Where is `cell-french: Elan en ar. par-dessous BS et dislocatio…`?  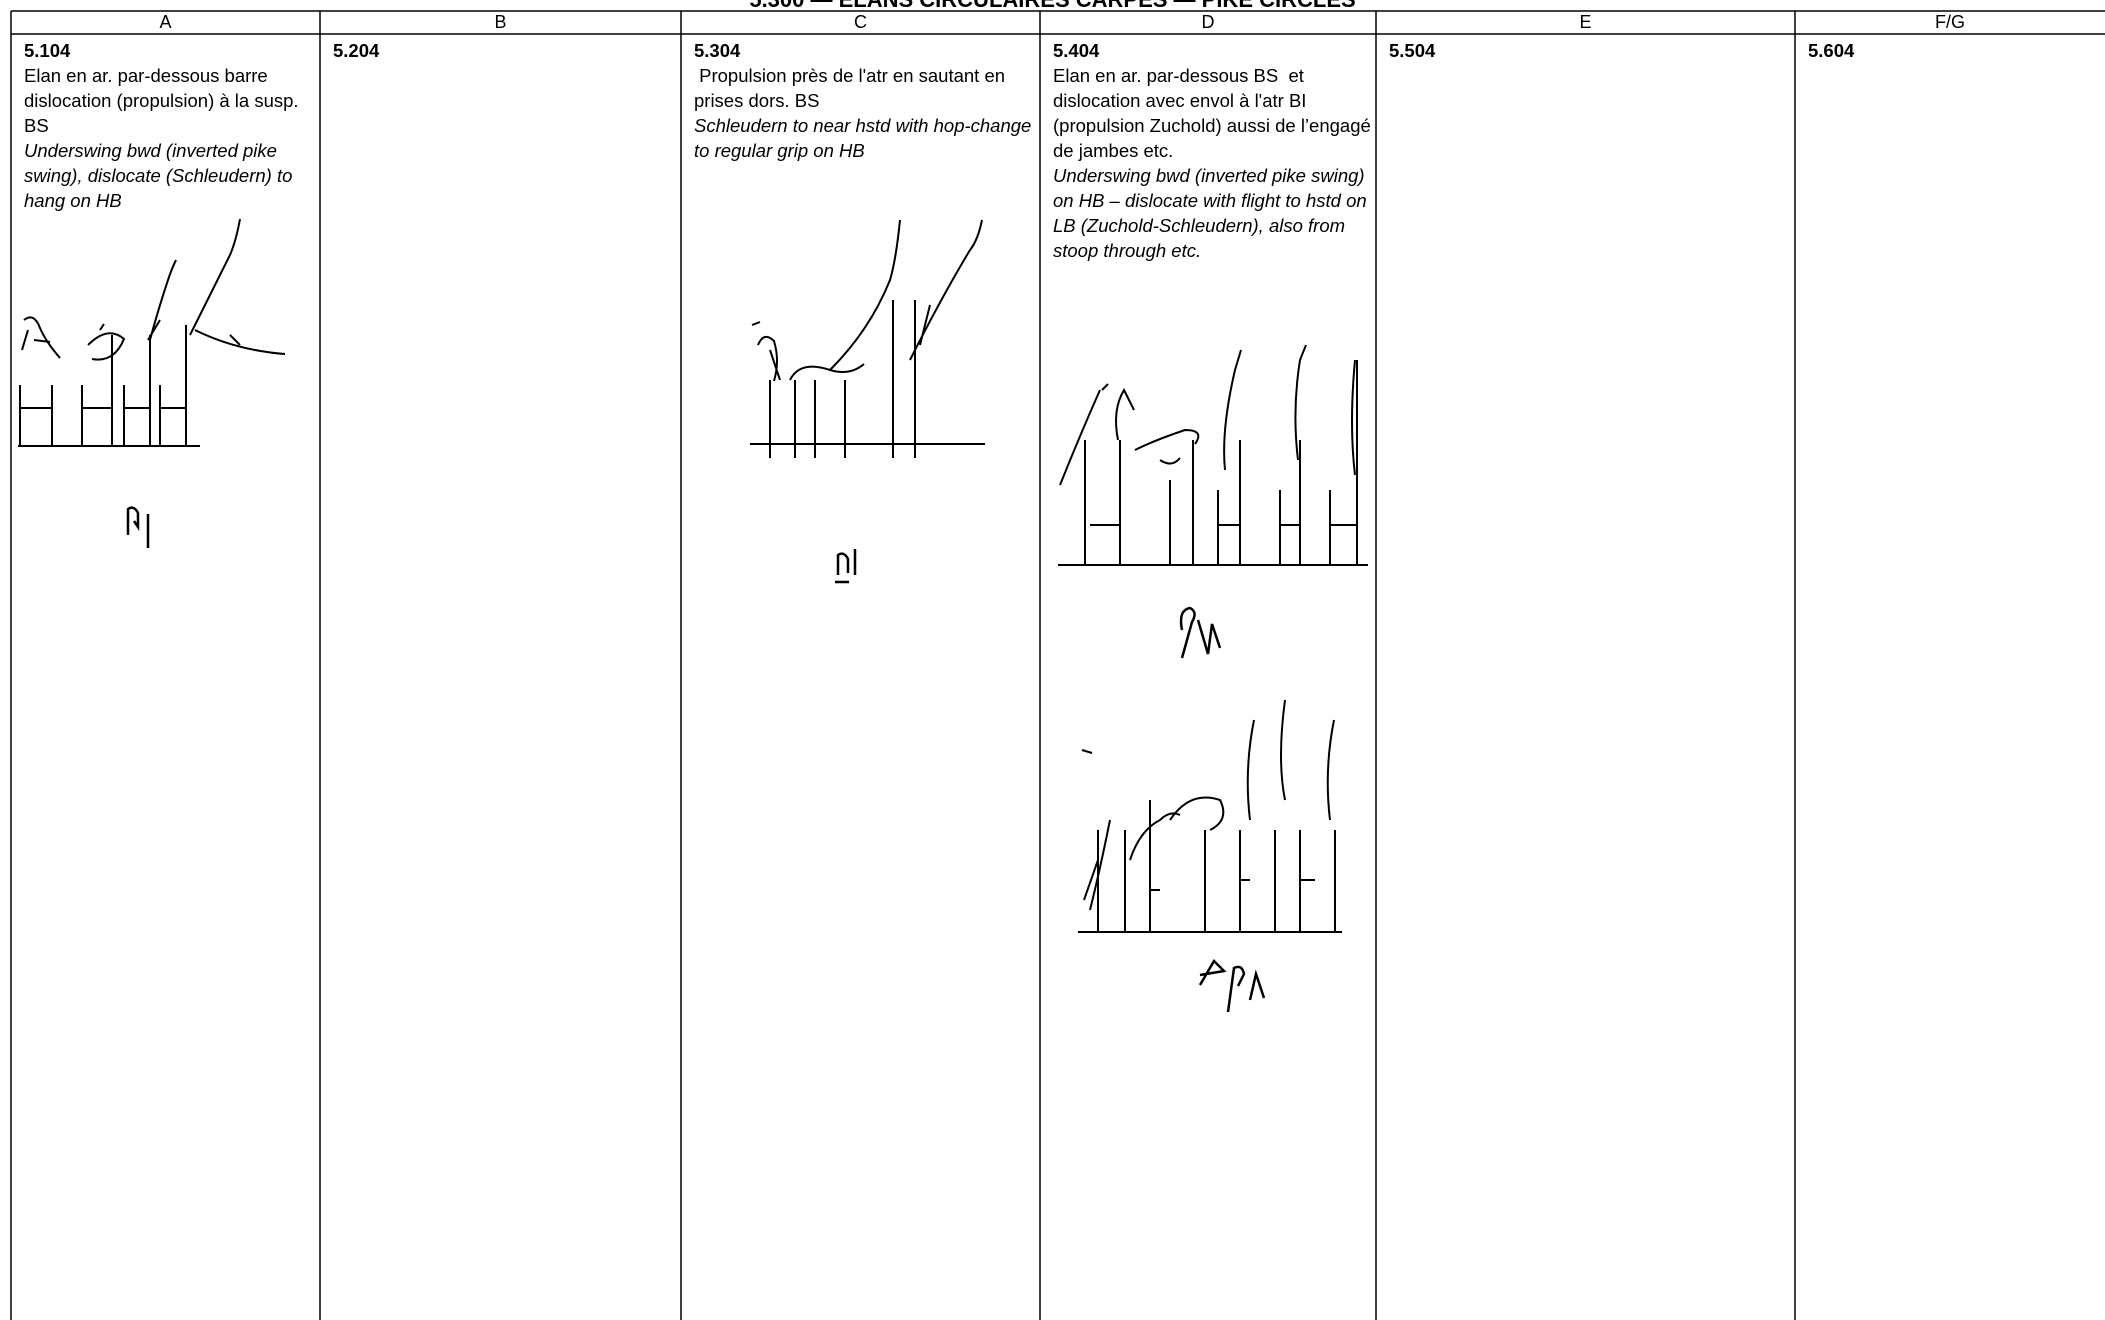
cell-french: Elan en ar. par-dessous BS et dislocatio… is located at coordinates (1214, 113).